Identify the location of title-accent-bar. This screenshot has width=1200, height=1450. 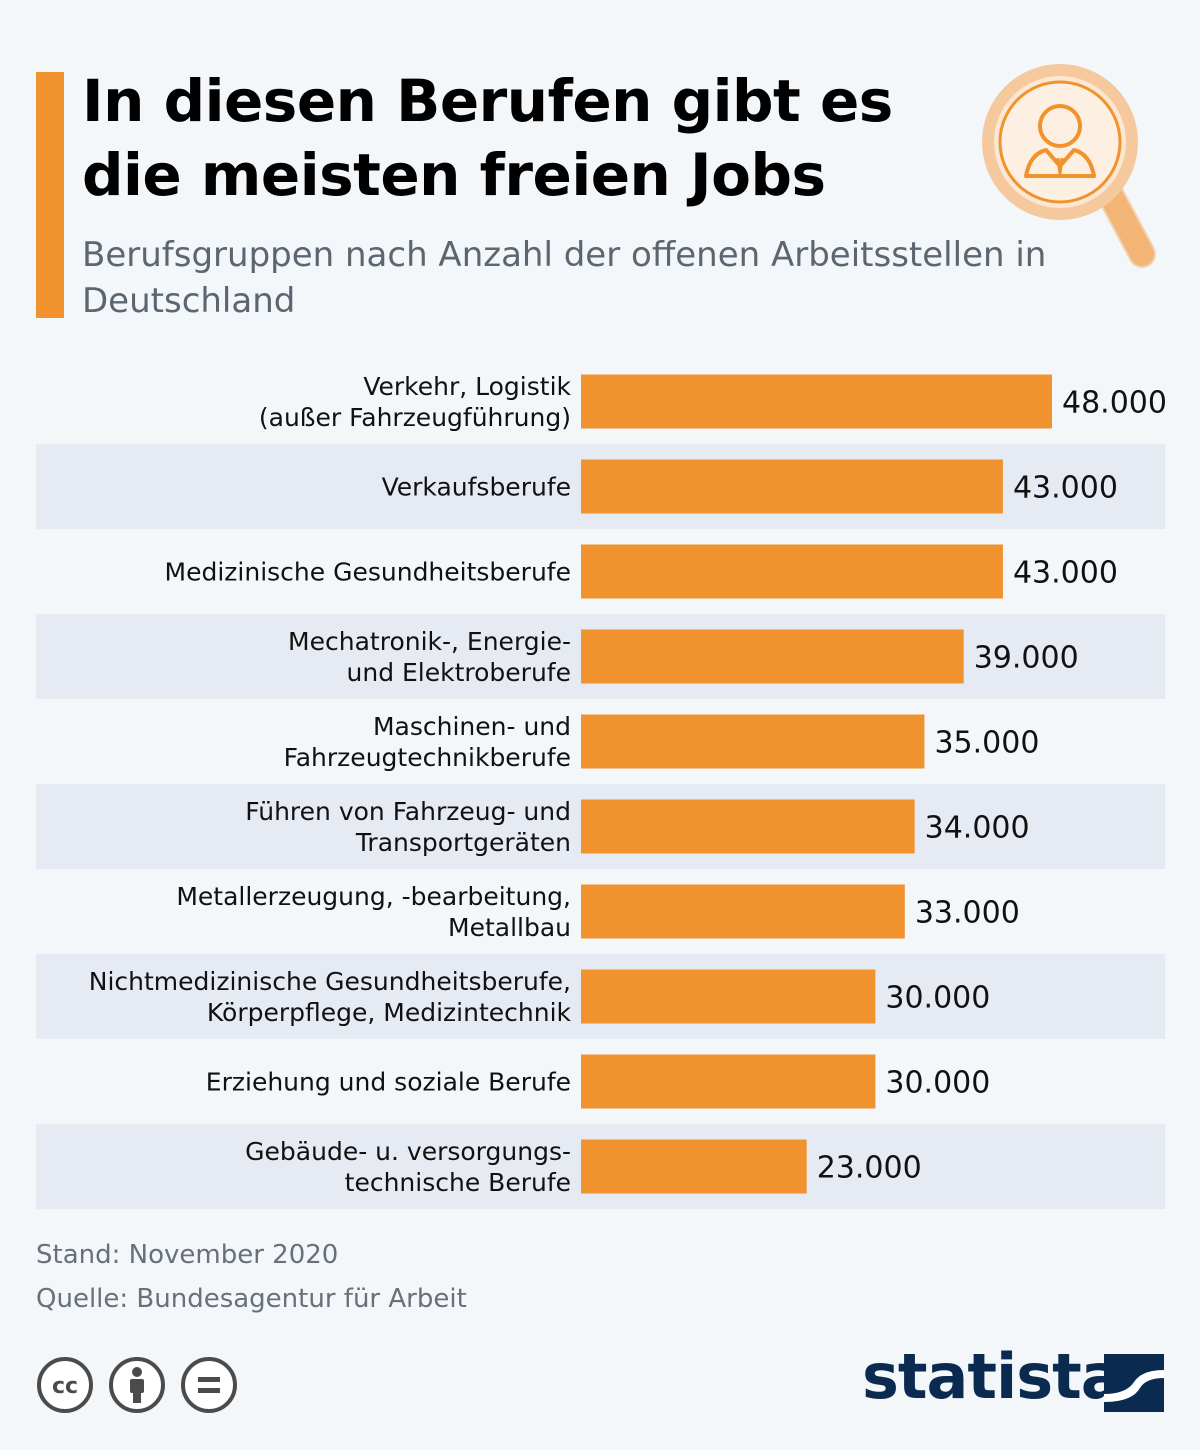
(50, 195).